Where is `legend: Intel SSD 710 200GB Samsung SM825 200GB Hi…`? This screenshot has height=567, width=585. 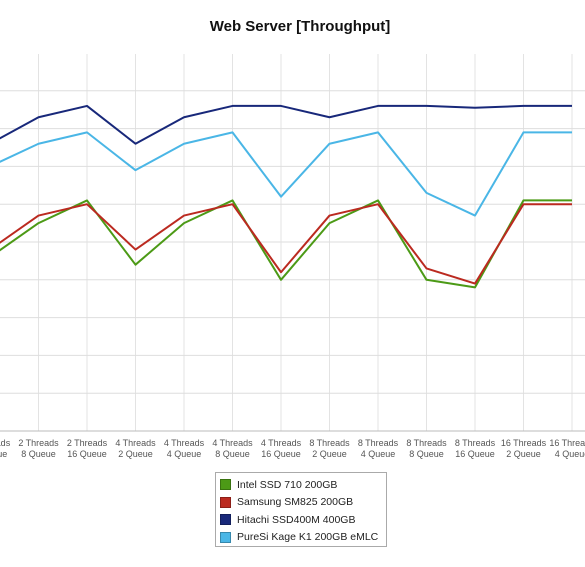
legend: Intel SSD 710 200GB Samsung SM825 200GB Hi… is located at coordinates (301, 509).